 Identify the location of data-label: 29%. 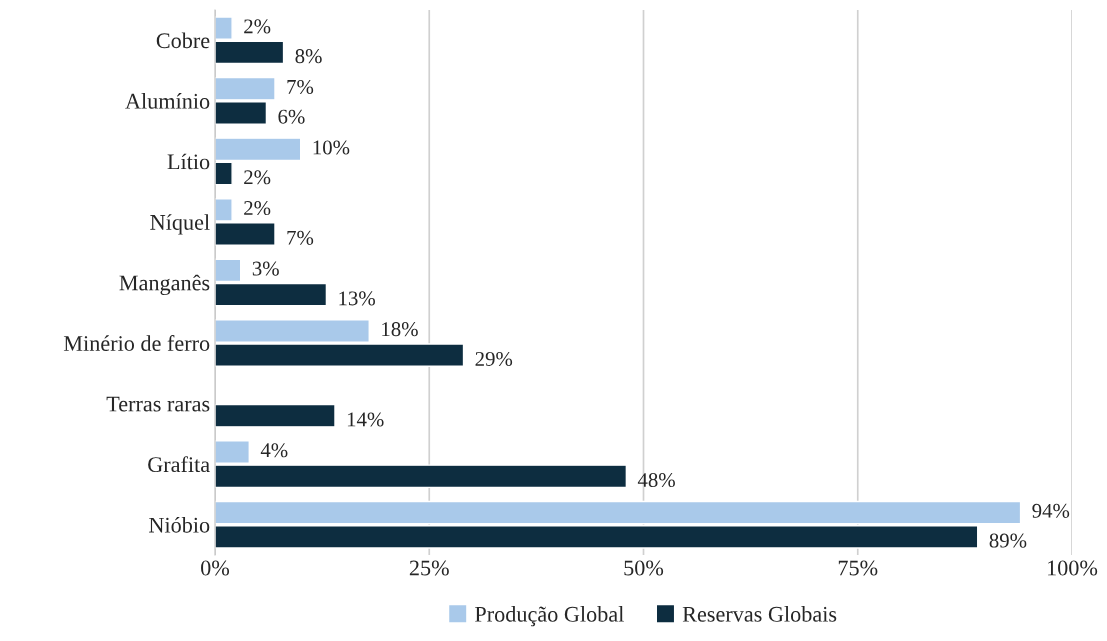
(494, 359).